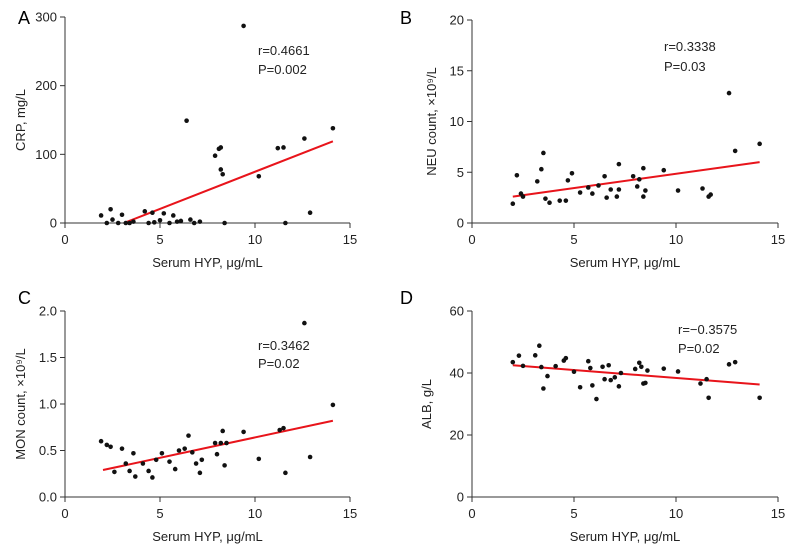 This screenshot has height=548, width=788. Describe the element at coordinates (48, 450) in the screenshot. I see `y-tick-label: 0.5` at that location.